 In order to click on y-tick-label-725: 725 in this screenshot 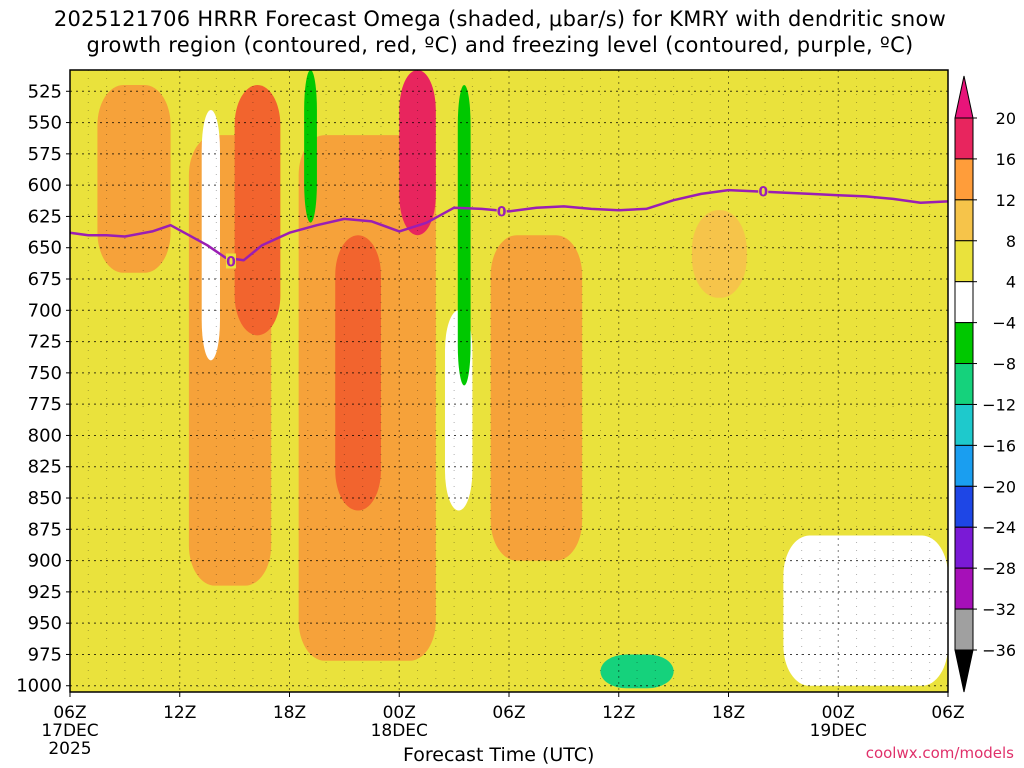, I will do `click(45, 342)`.